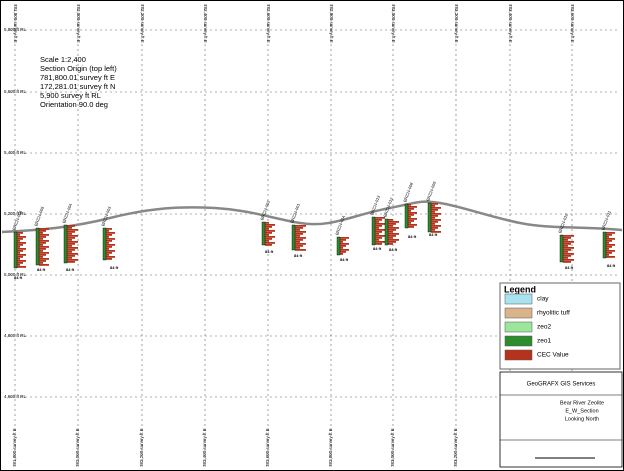  What do you see at coordinates (608, 238) in the screenshot?
I see `drillhole: BRZ24-011 84 ft` at bounding box center [608, 238].